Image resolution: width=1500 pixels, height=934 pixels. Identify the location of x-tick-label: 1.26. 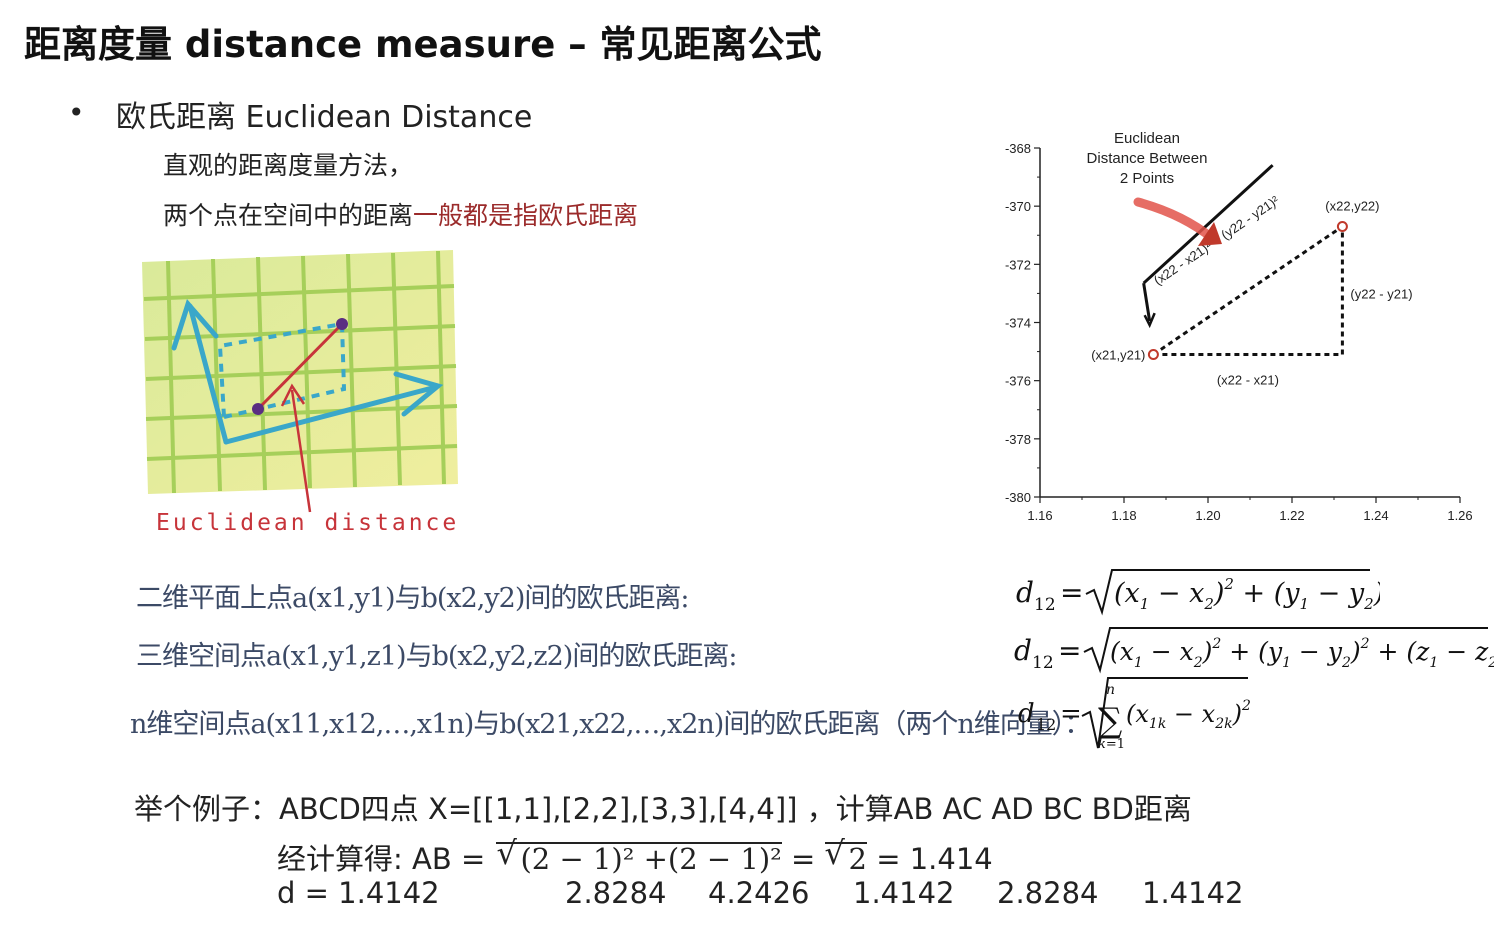
(1459, 515).